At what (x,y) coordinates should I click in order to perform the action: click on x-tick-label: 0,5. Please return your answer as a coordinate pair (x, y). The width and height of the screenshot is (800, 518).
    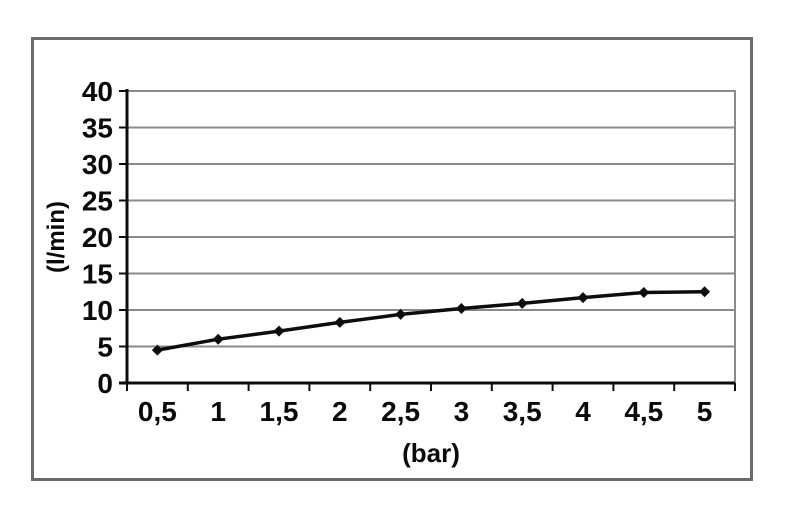
    Looking at the image, I should click on (157, 411).